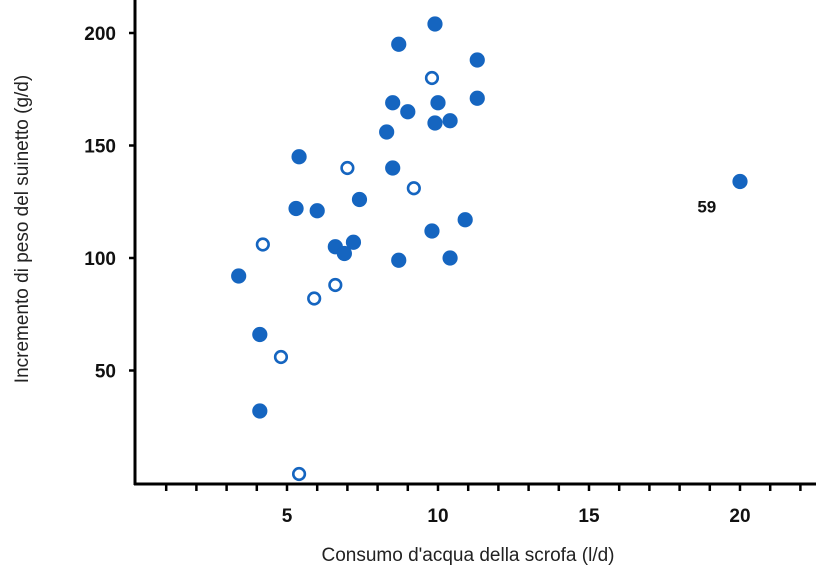 This screenshot has width=820, height=575. I want to click on x-tick-label: 10, so click(437, 516).